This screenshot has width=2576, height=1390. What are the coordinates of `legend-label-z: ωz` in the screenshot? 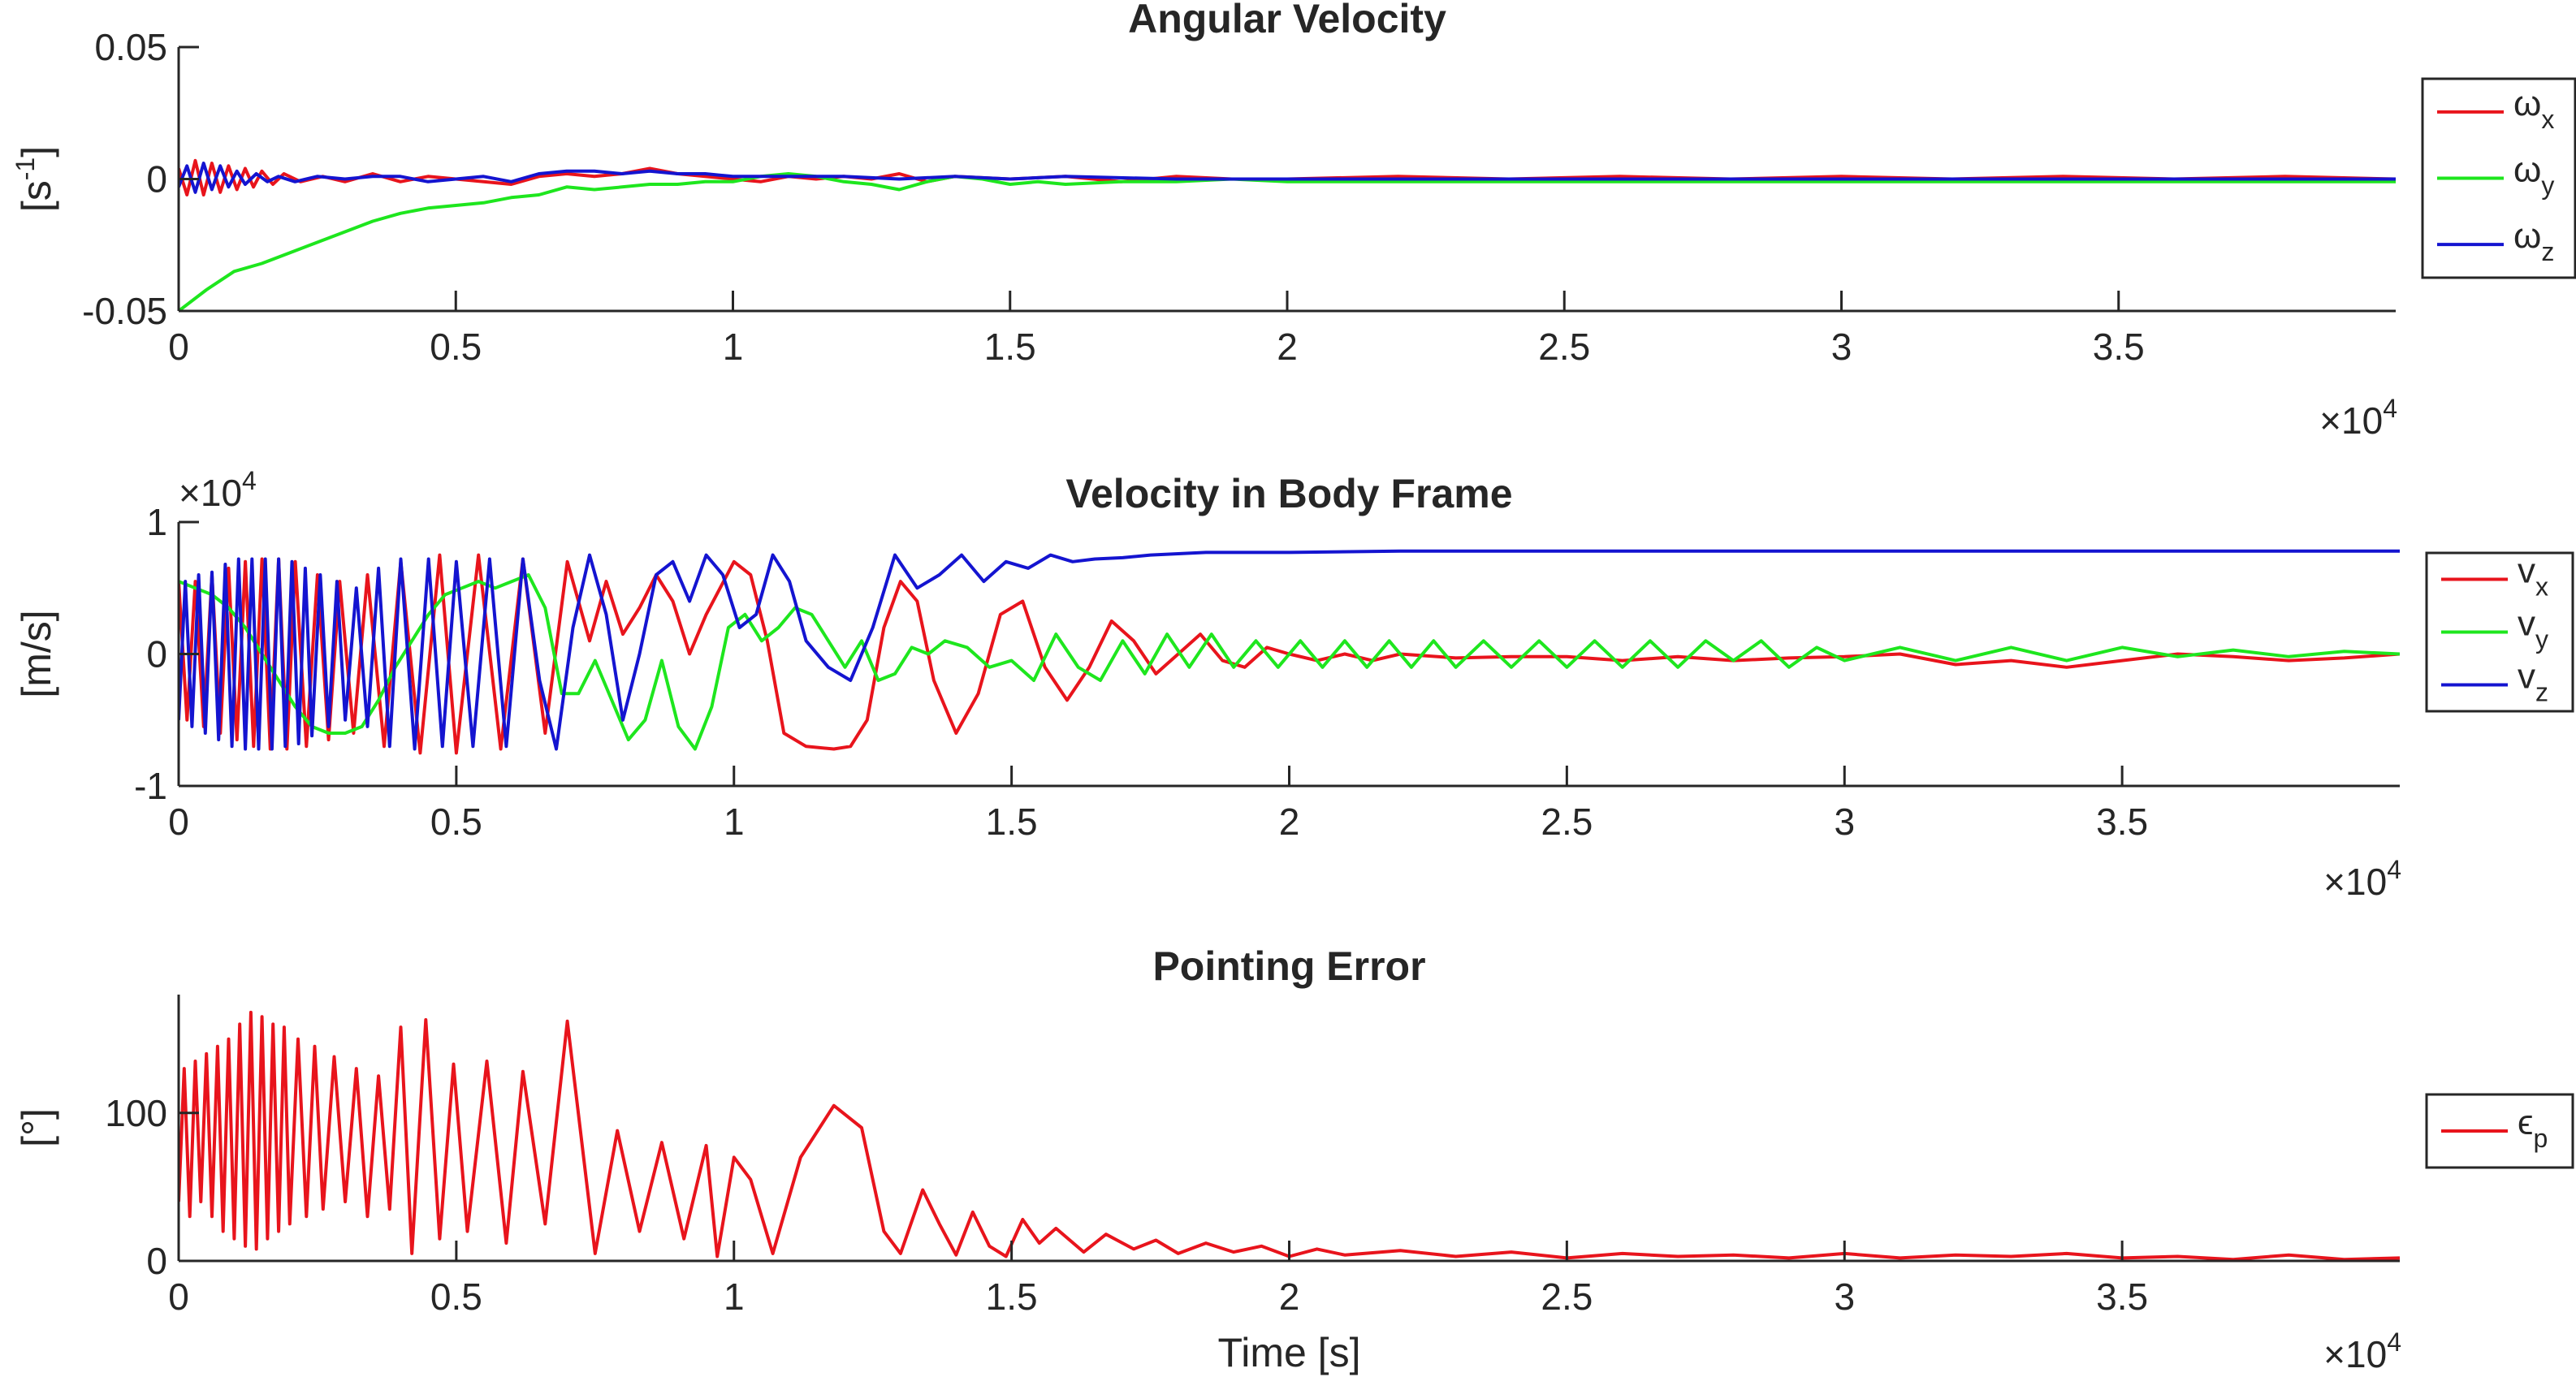 It's located at (2533, 241).